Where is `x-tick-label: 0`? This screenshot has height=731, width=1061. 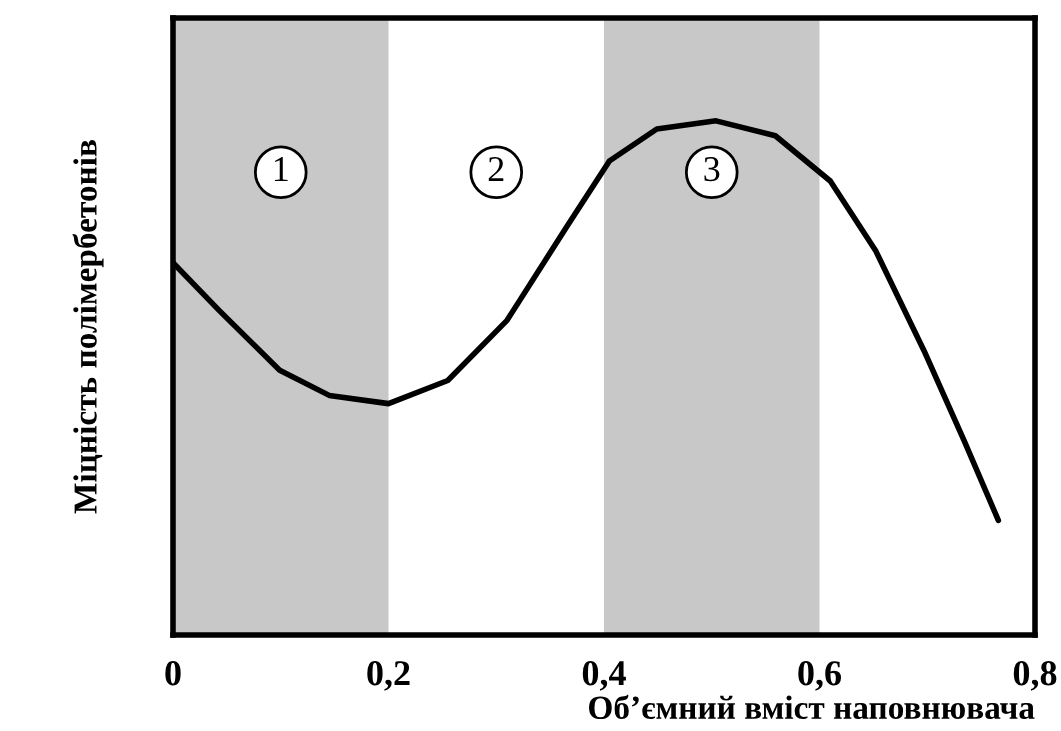
x-tick-label: 0 is located at coordinates (173, 673).